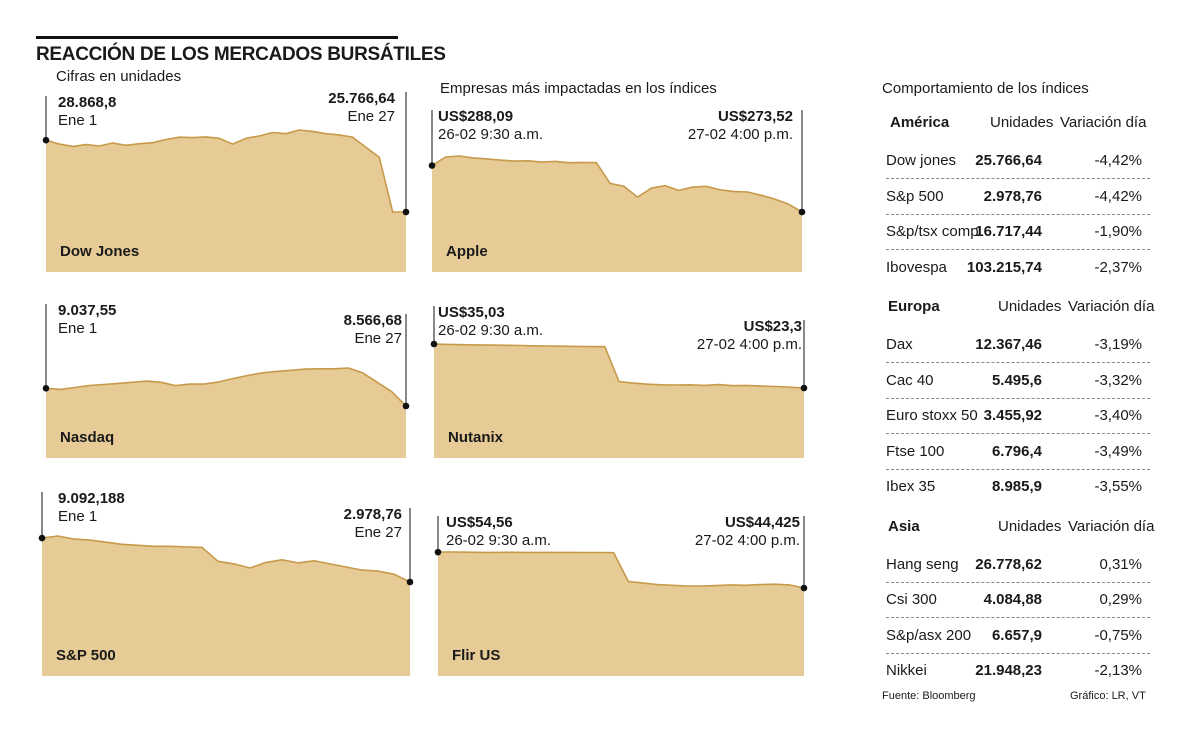 The image size is (1200, 740). What do you see at coordinates (406, 406) in the screenshot?
I see `end-point-nasdaq` at bounding box center [406, 406].